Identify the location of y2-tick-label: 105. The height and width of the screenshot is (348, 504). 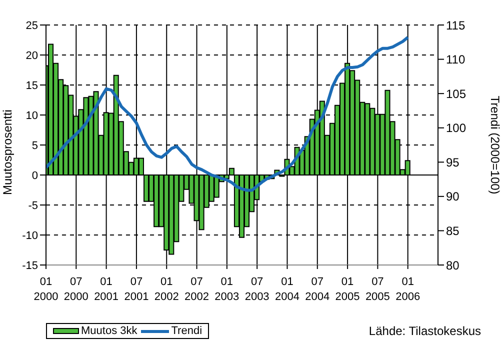
(456, 93).